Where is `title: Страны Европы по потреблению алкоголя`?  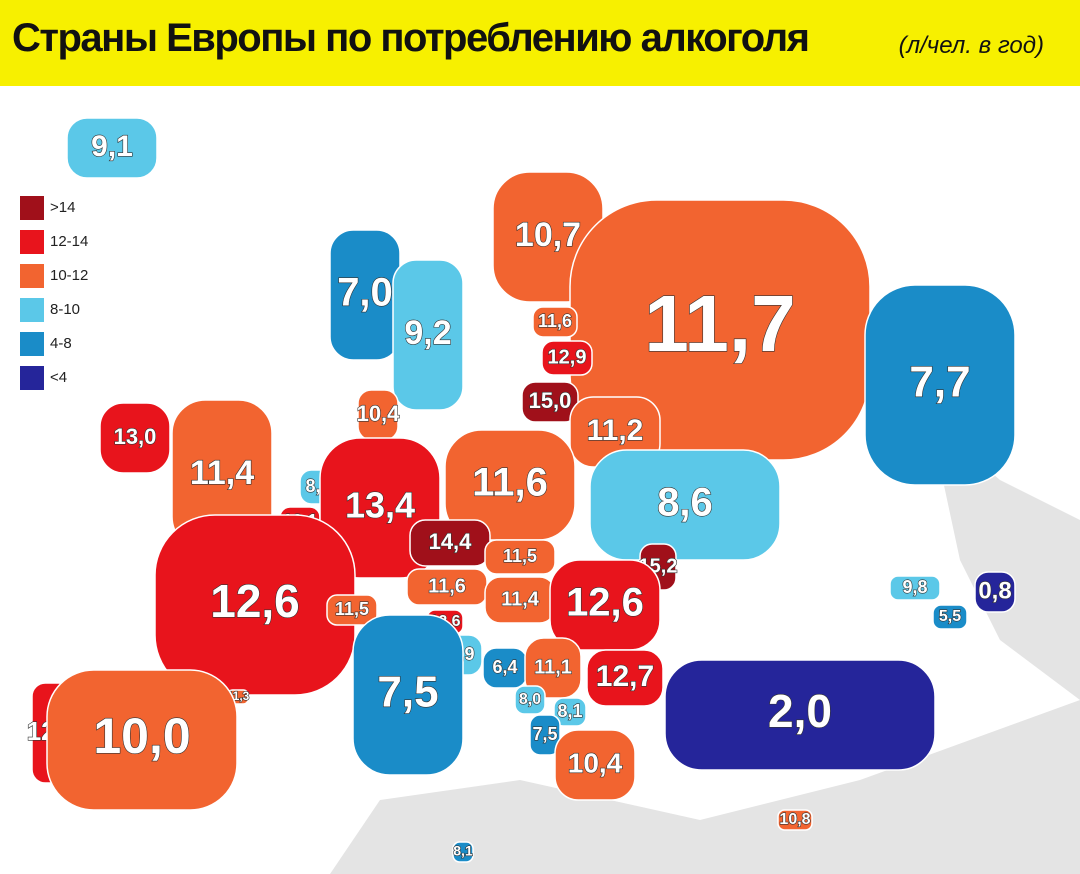
title: Страны Европы по потреблению алкоголя is located at coordinates (411, 38).